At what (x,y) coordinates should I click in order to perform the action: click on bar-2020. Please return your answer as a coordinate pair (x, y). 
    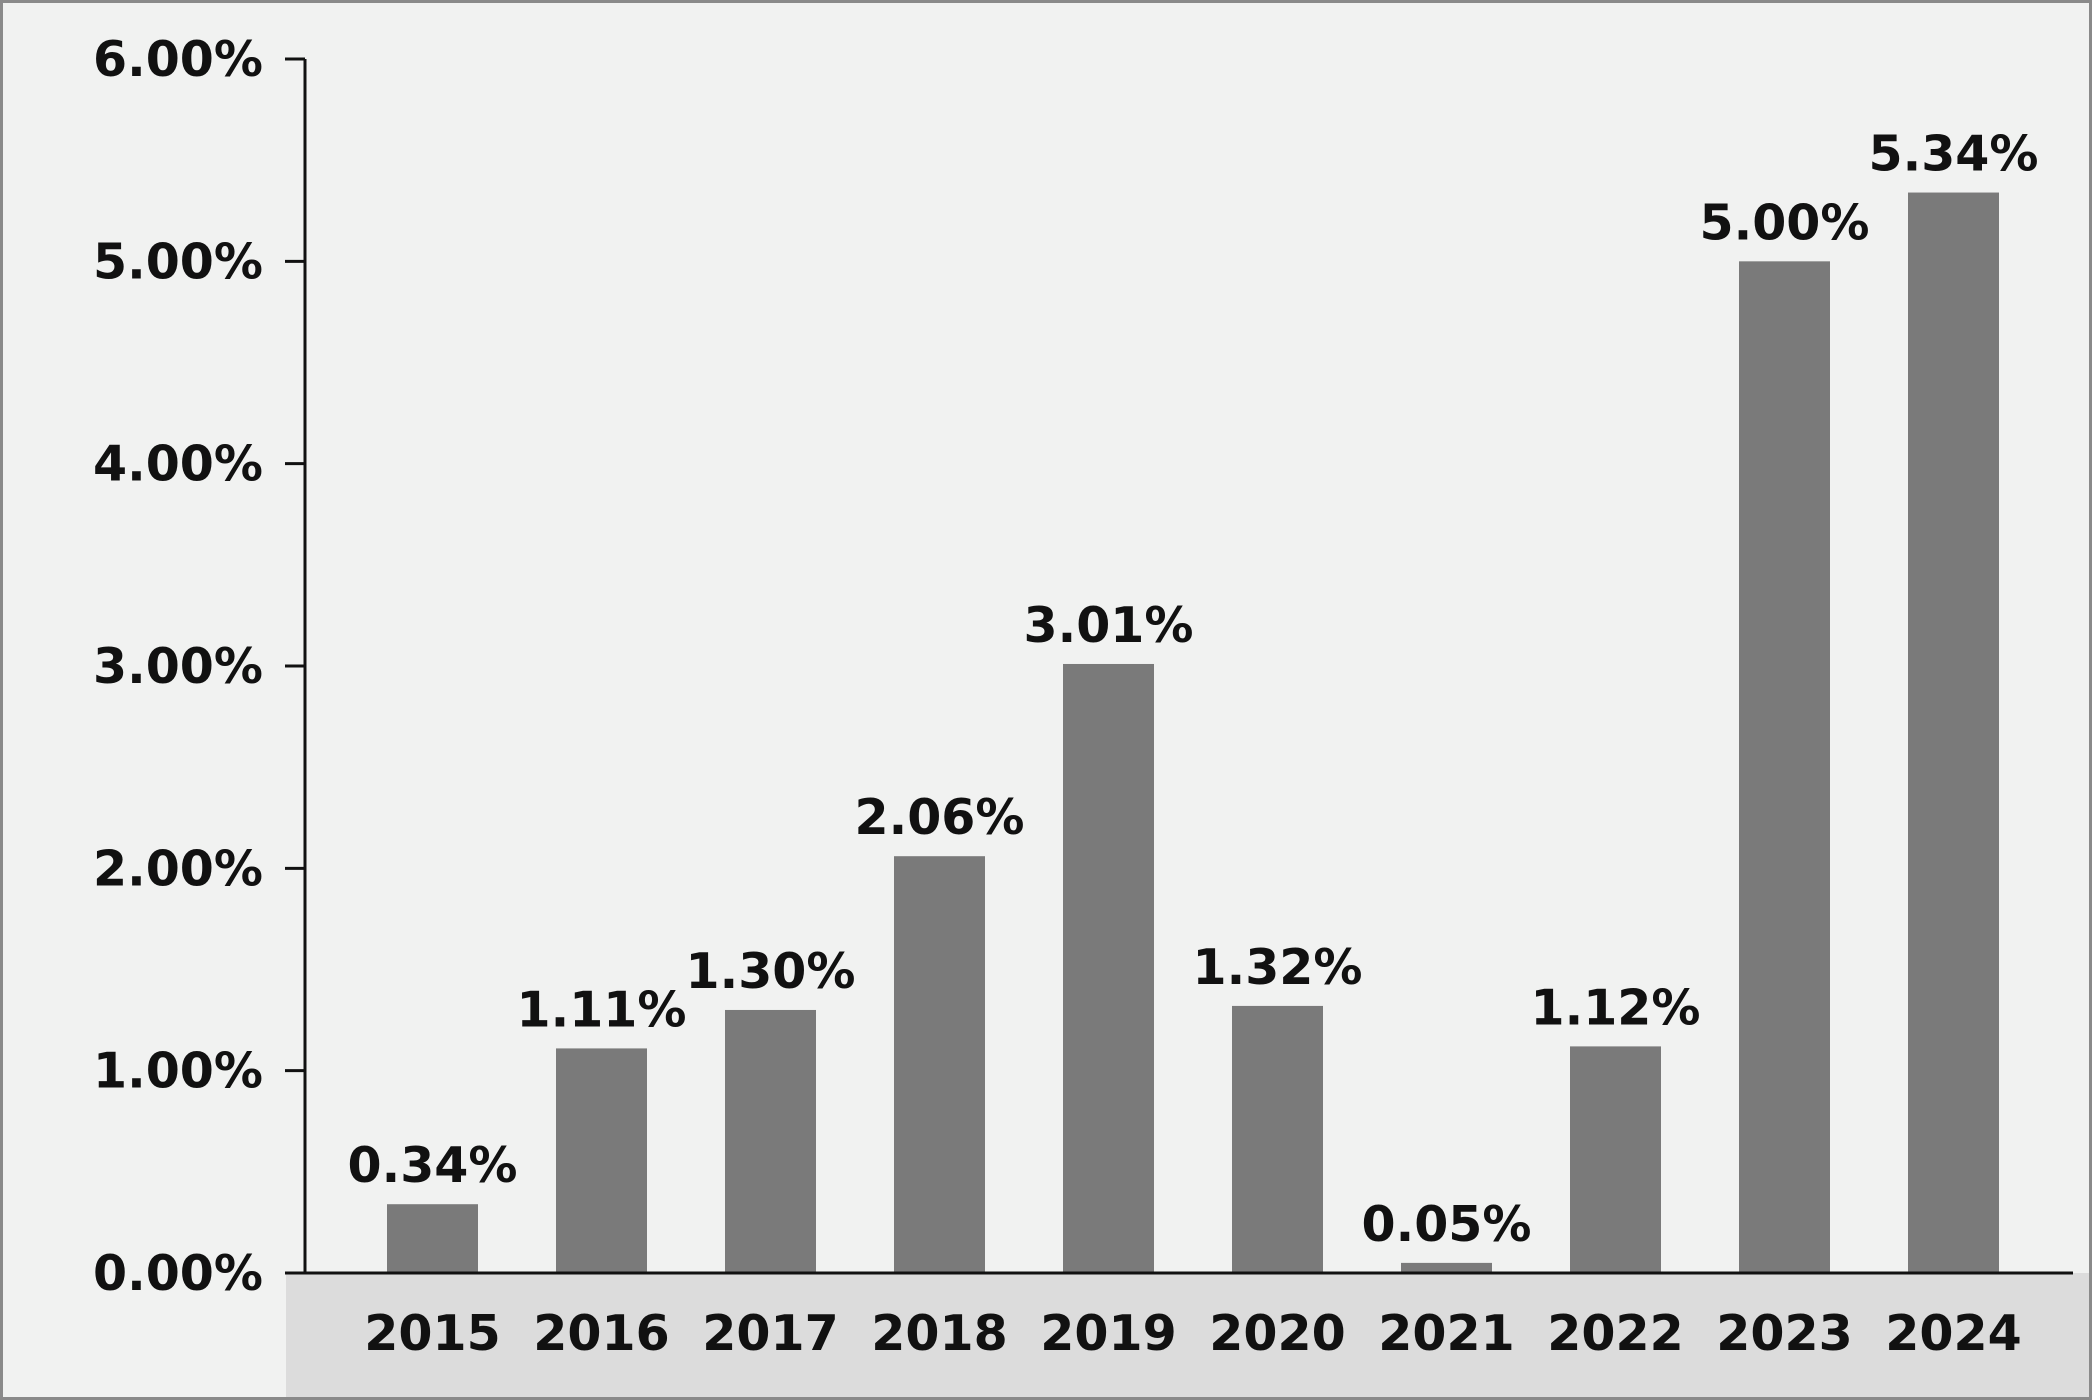
    Looking at the image, I should click on (1277, 1139).